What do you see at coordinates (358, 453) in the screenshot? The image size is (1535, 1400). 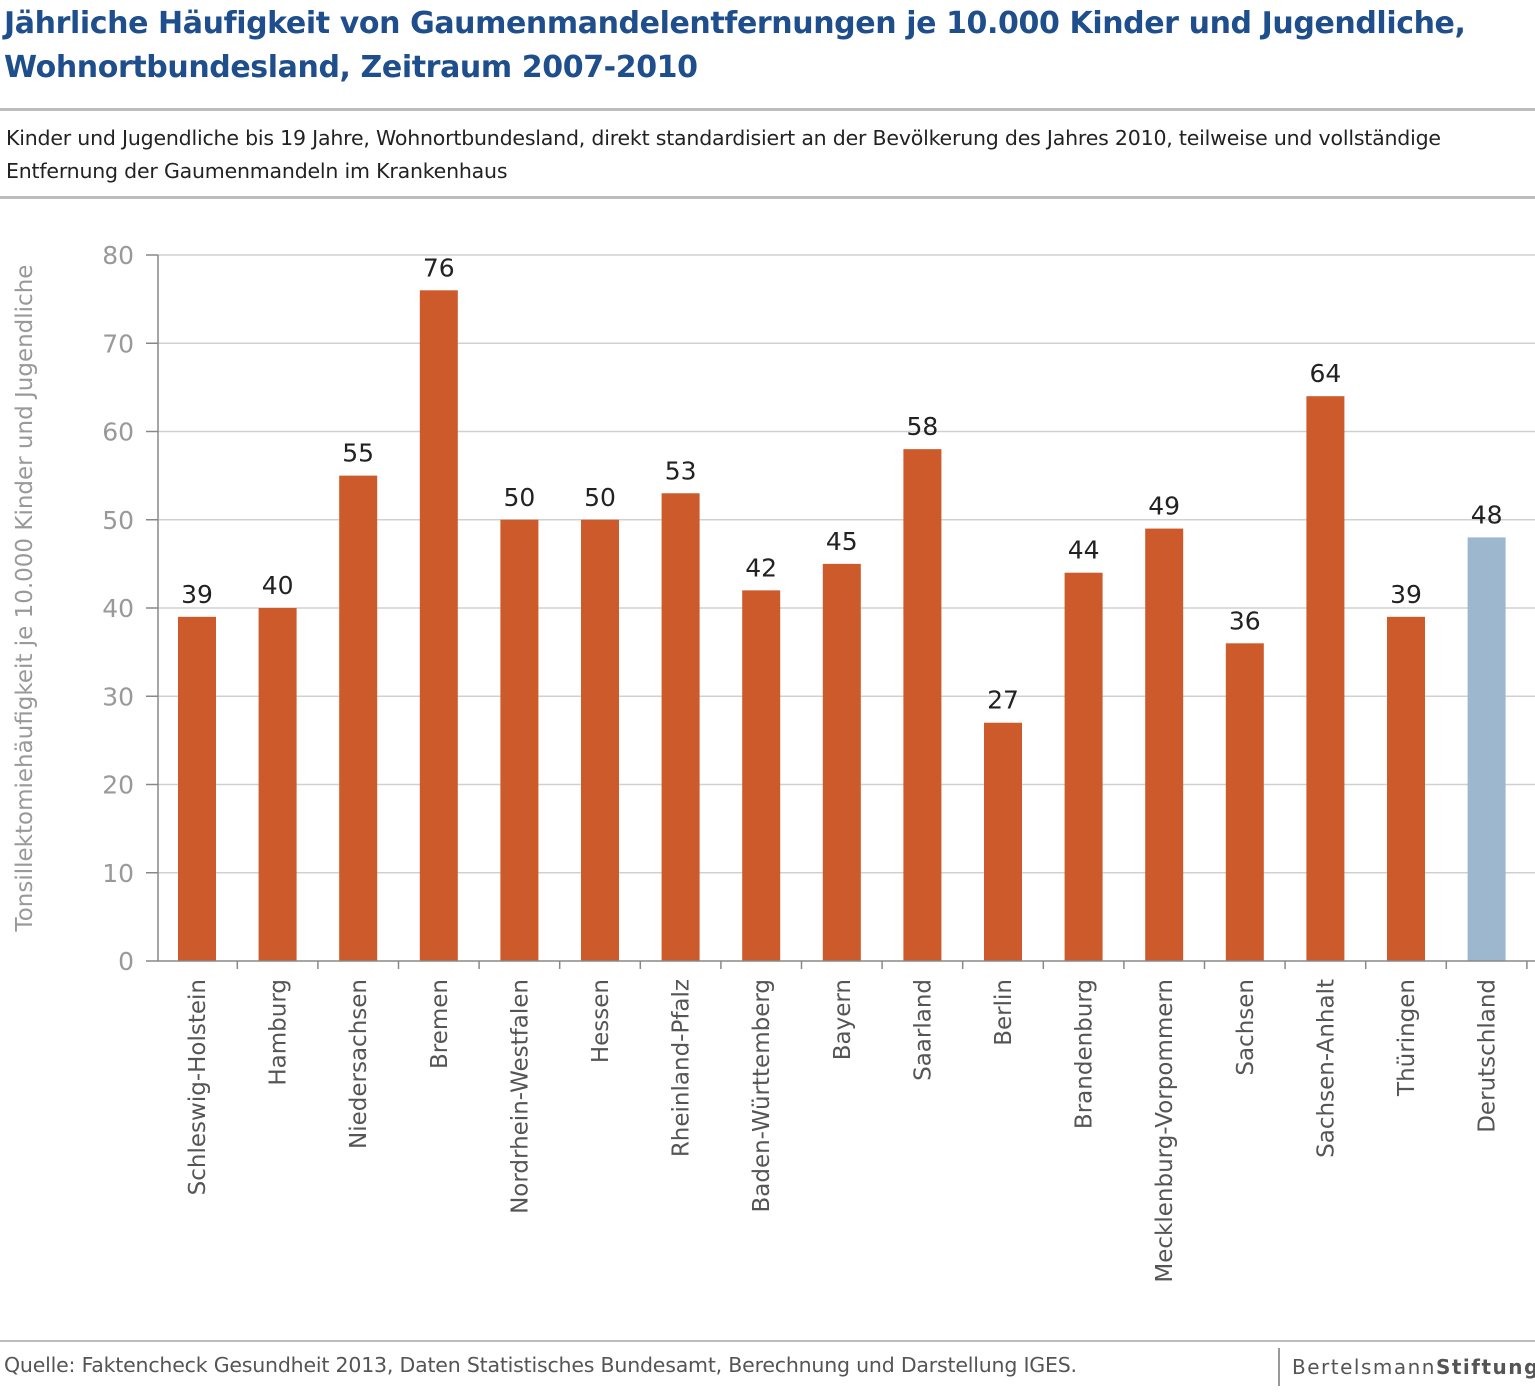 I see `data-label: 55` at bounding box center [358, 453].